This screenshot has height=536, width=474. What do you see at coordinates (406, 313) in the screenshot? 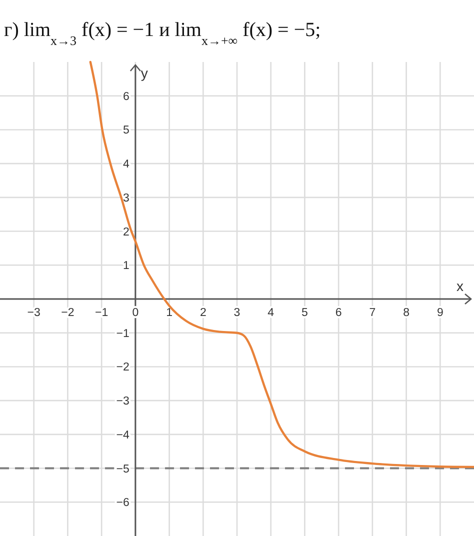
I see `x-tick-label: 8` at bounding box center [406, 313].